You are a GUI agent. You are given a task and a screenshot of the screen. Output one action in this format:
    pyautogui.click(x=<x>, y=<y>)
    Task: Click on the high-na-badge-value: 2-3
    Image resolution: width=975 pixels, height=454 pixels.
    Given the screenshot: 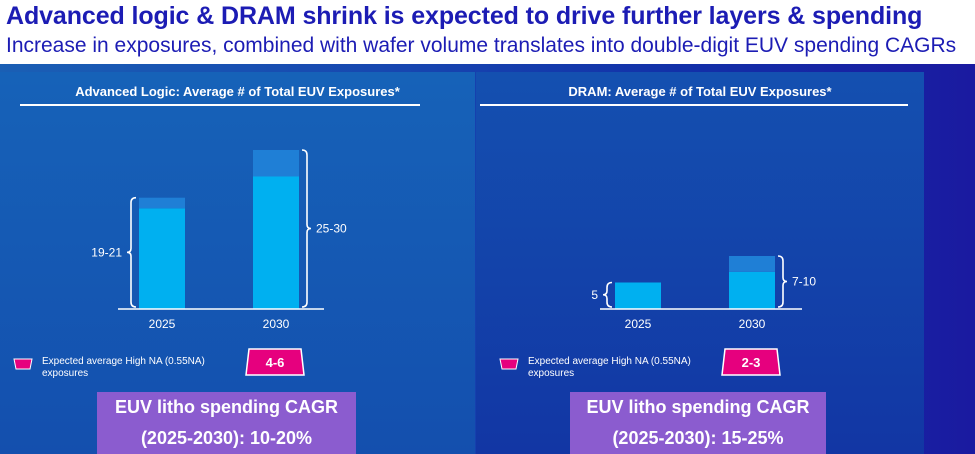 What is the action you would take?
    pyautogui.click(x=751, y=362)
    